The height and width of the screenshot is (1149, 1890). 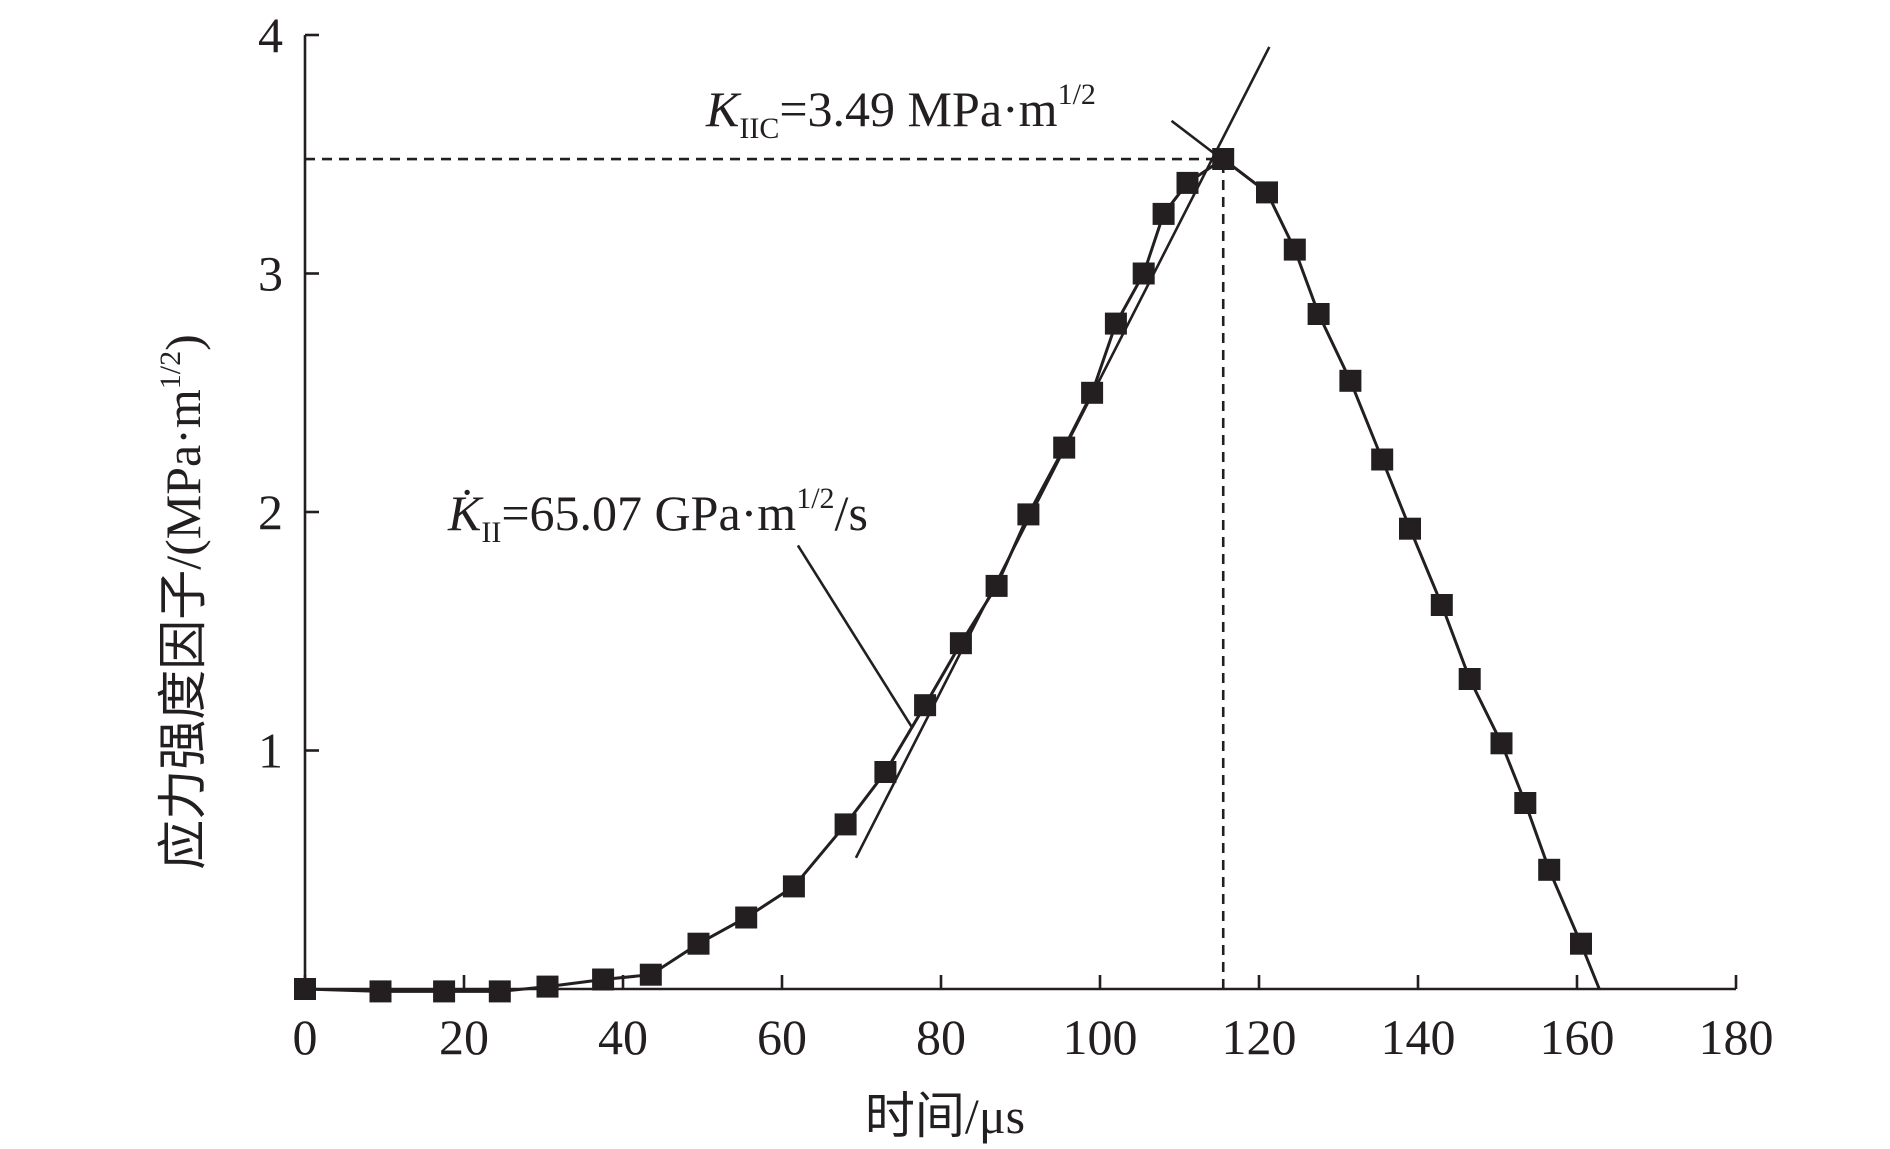 What do you see at coordinates (270, 512) in the screenshot?
I see `y-tick-label: 2` at bounding box center [270, 512].